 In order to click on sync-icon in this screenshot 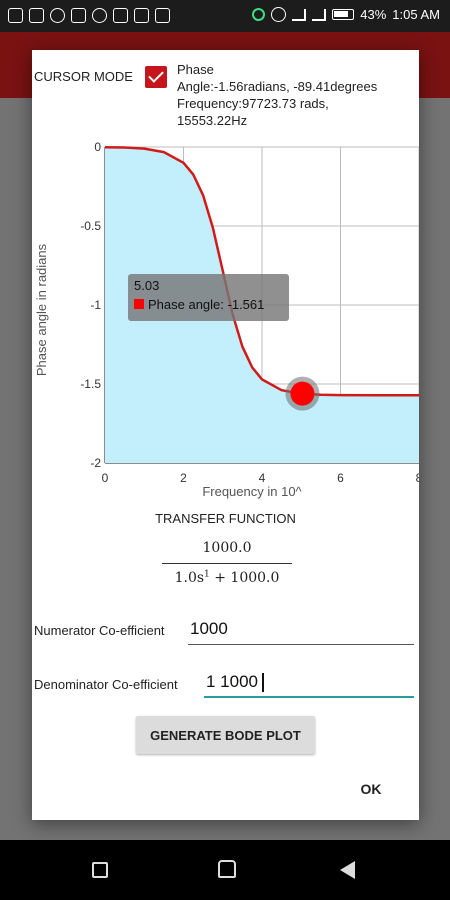, I will do `click(99, 15)`.